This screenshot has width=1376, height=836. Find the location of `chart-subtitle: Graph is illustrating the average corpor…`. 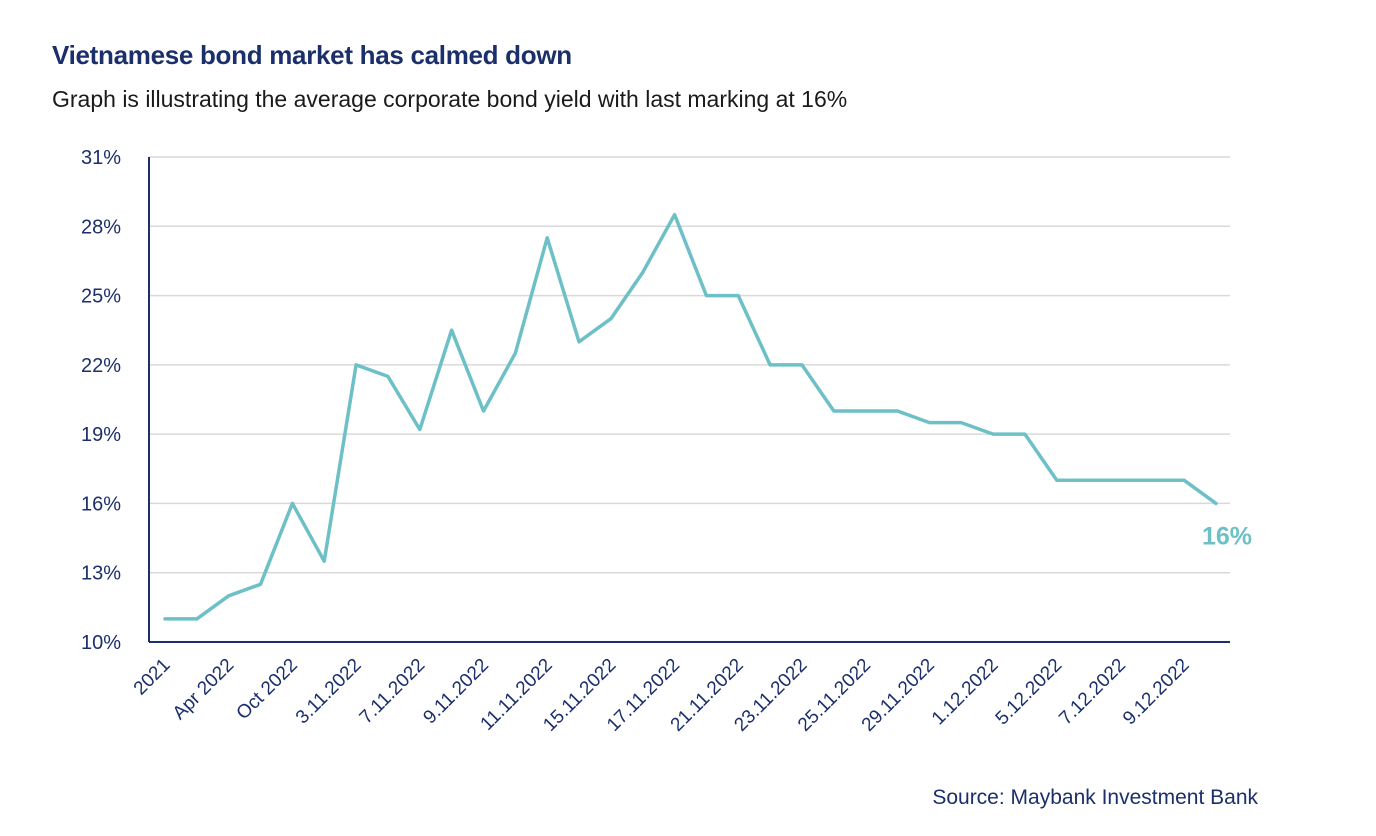

chart-subtitle: Graph is illustrating the average corpor… is located at coordinates (450, 99).